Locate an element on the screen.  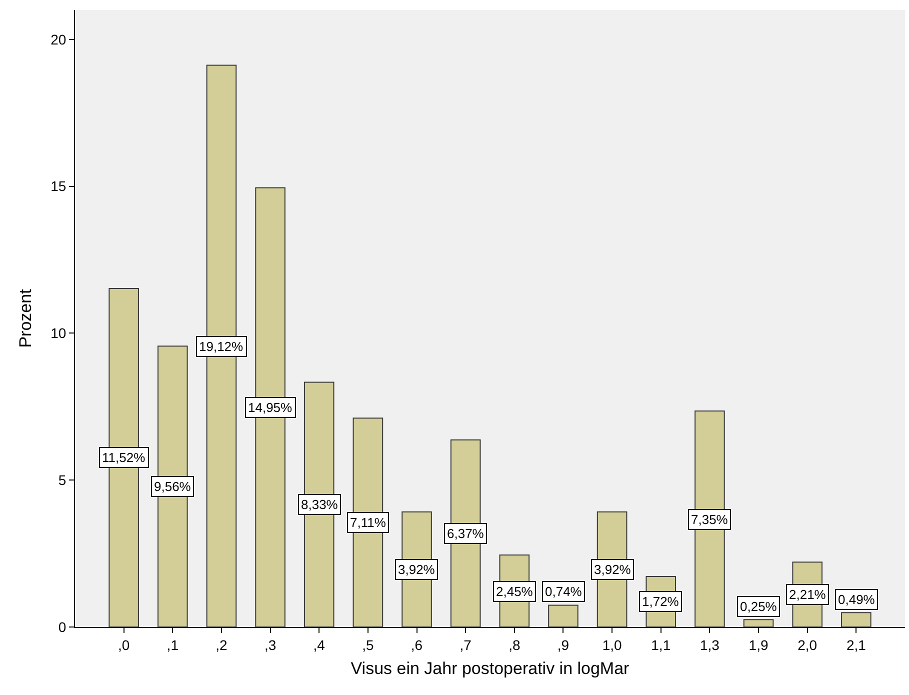
x-tick-label: ,8 is located at coordinates (514, 644).